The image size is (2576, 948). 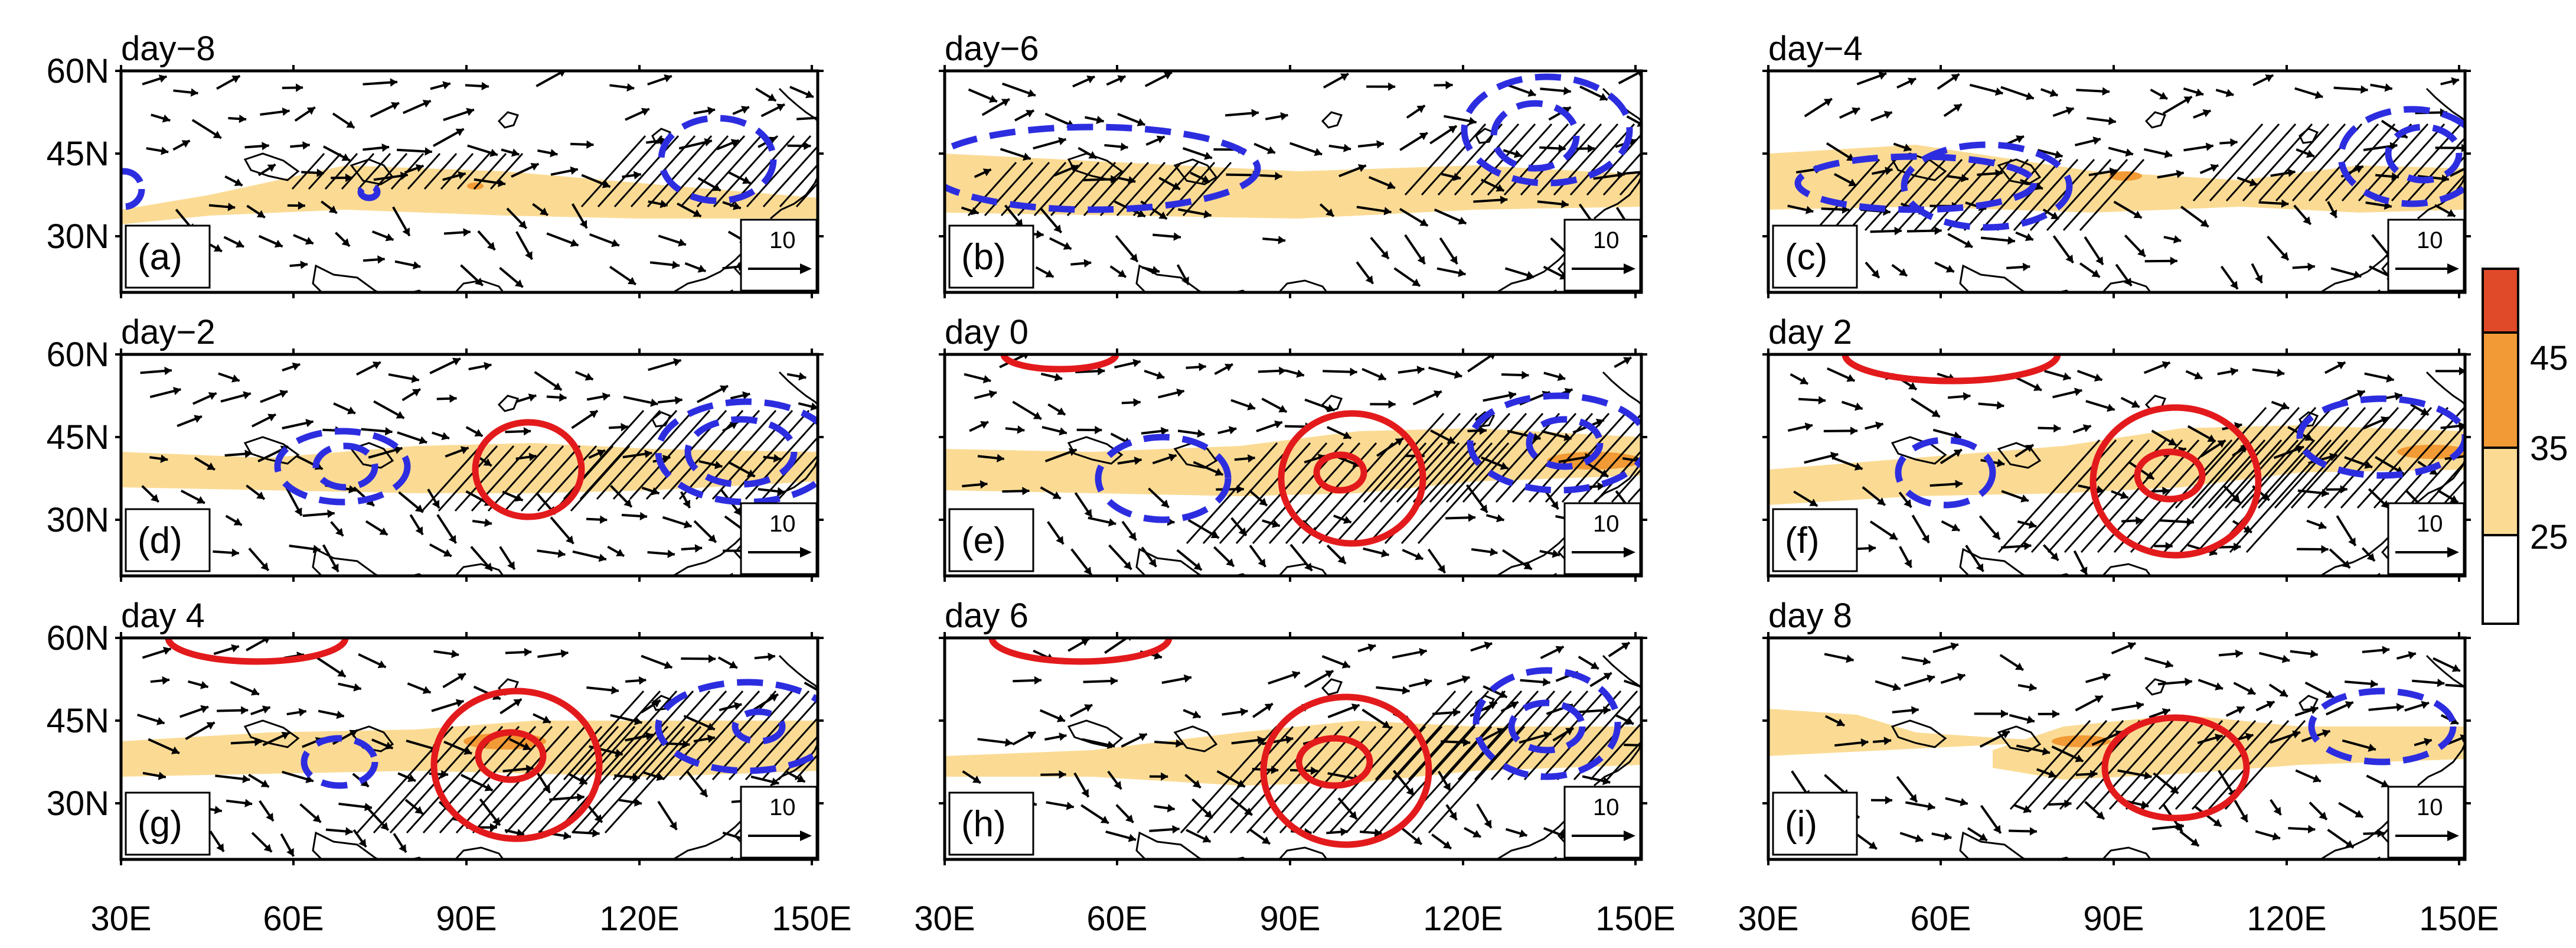 I want to click on lat-label: 30N, so click(x=78, y=803).